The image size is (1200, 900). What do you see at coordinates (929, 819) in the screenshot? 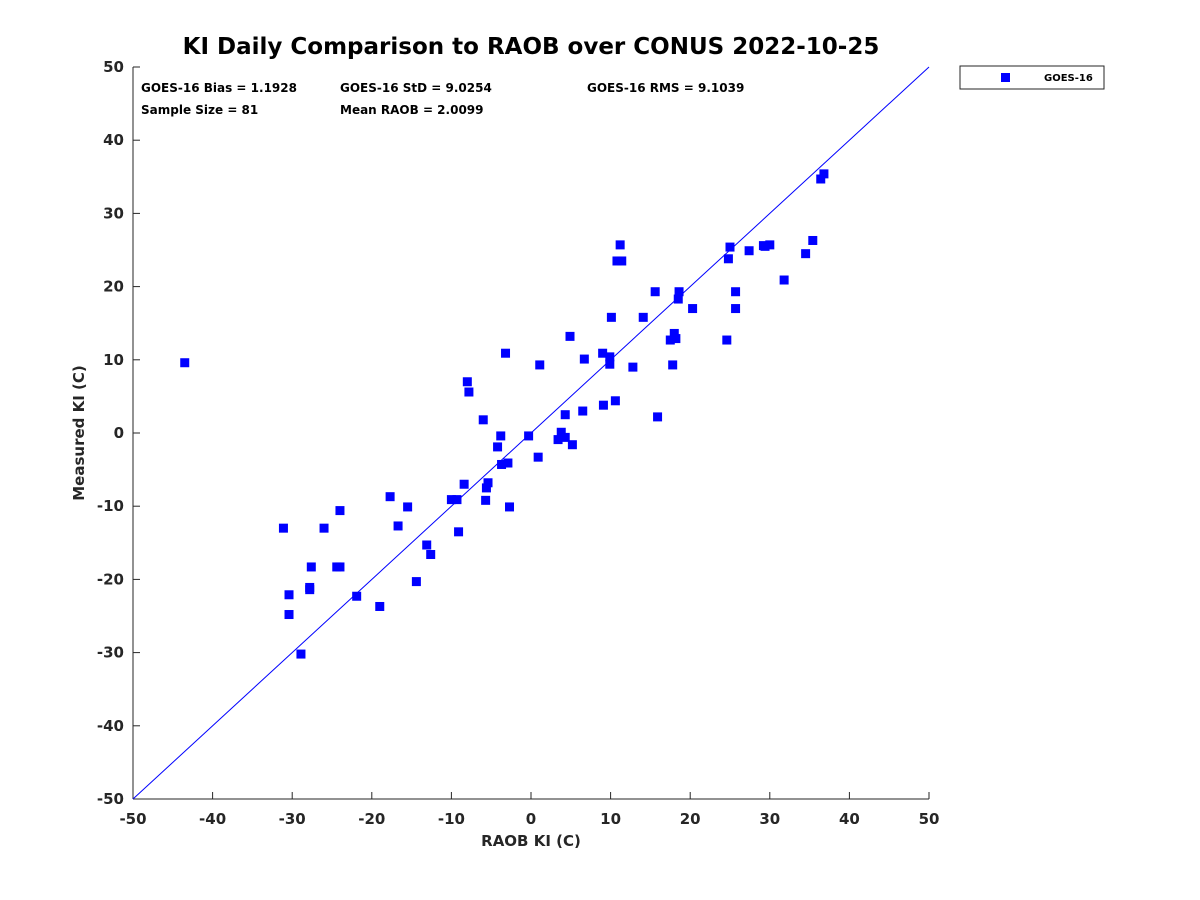
I see `x-tick-label: 50` at bounding box center [929, 819].